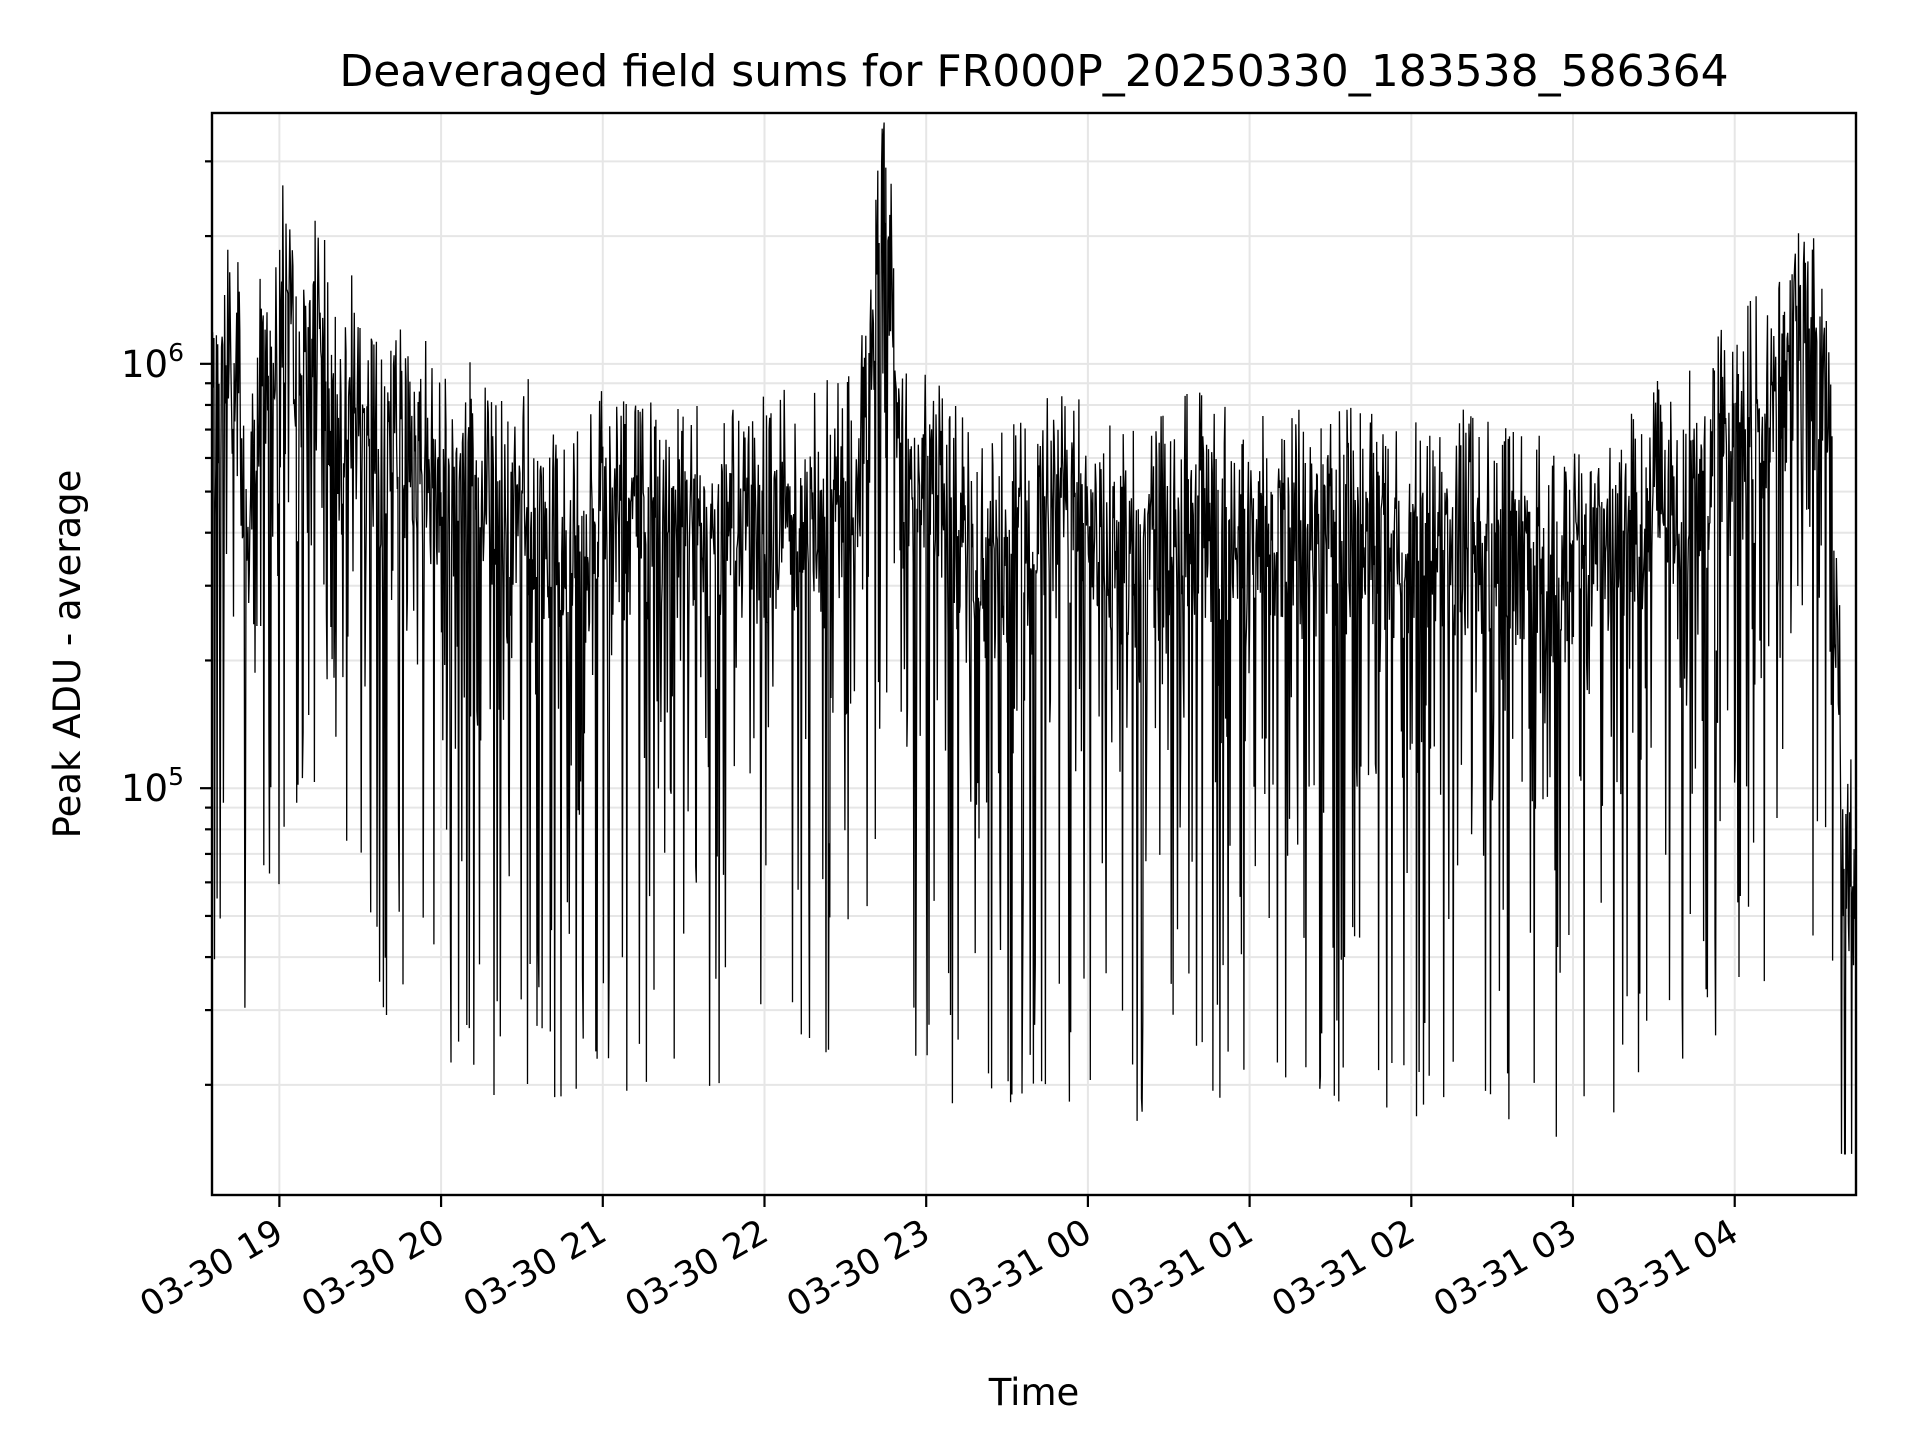  I want to click on x-axis-label: Time, so click(1034, 1392).